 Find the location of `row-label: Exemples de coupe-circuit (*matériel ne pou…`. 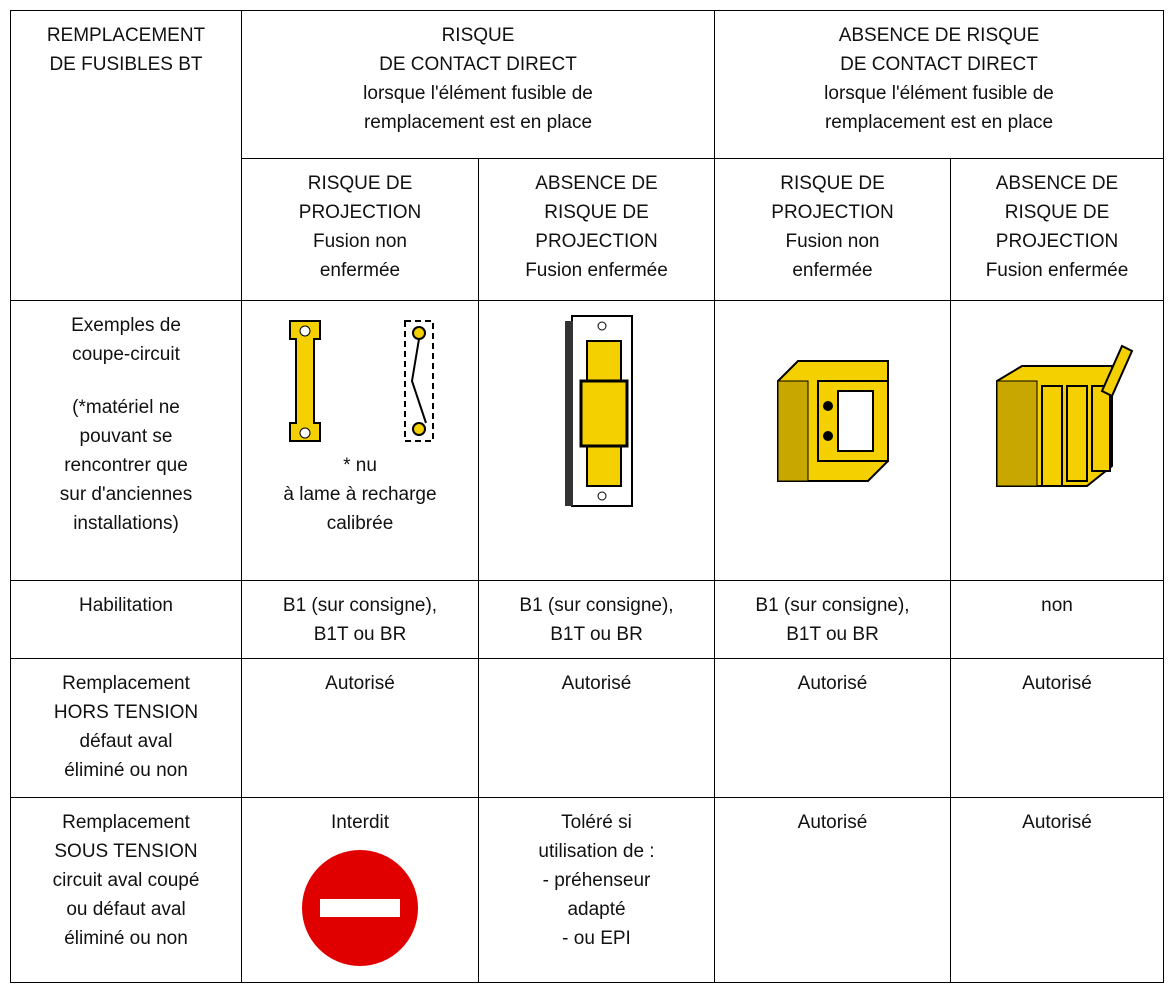

row-label: Exemples de coupe-circuit (*matériel ne pou… is located at coordinates (126, 440).